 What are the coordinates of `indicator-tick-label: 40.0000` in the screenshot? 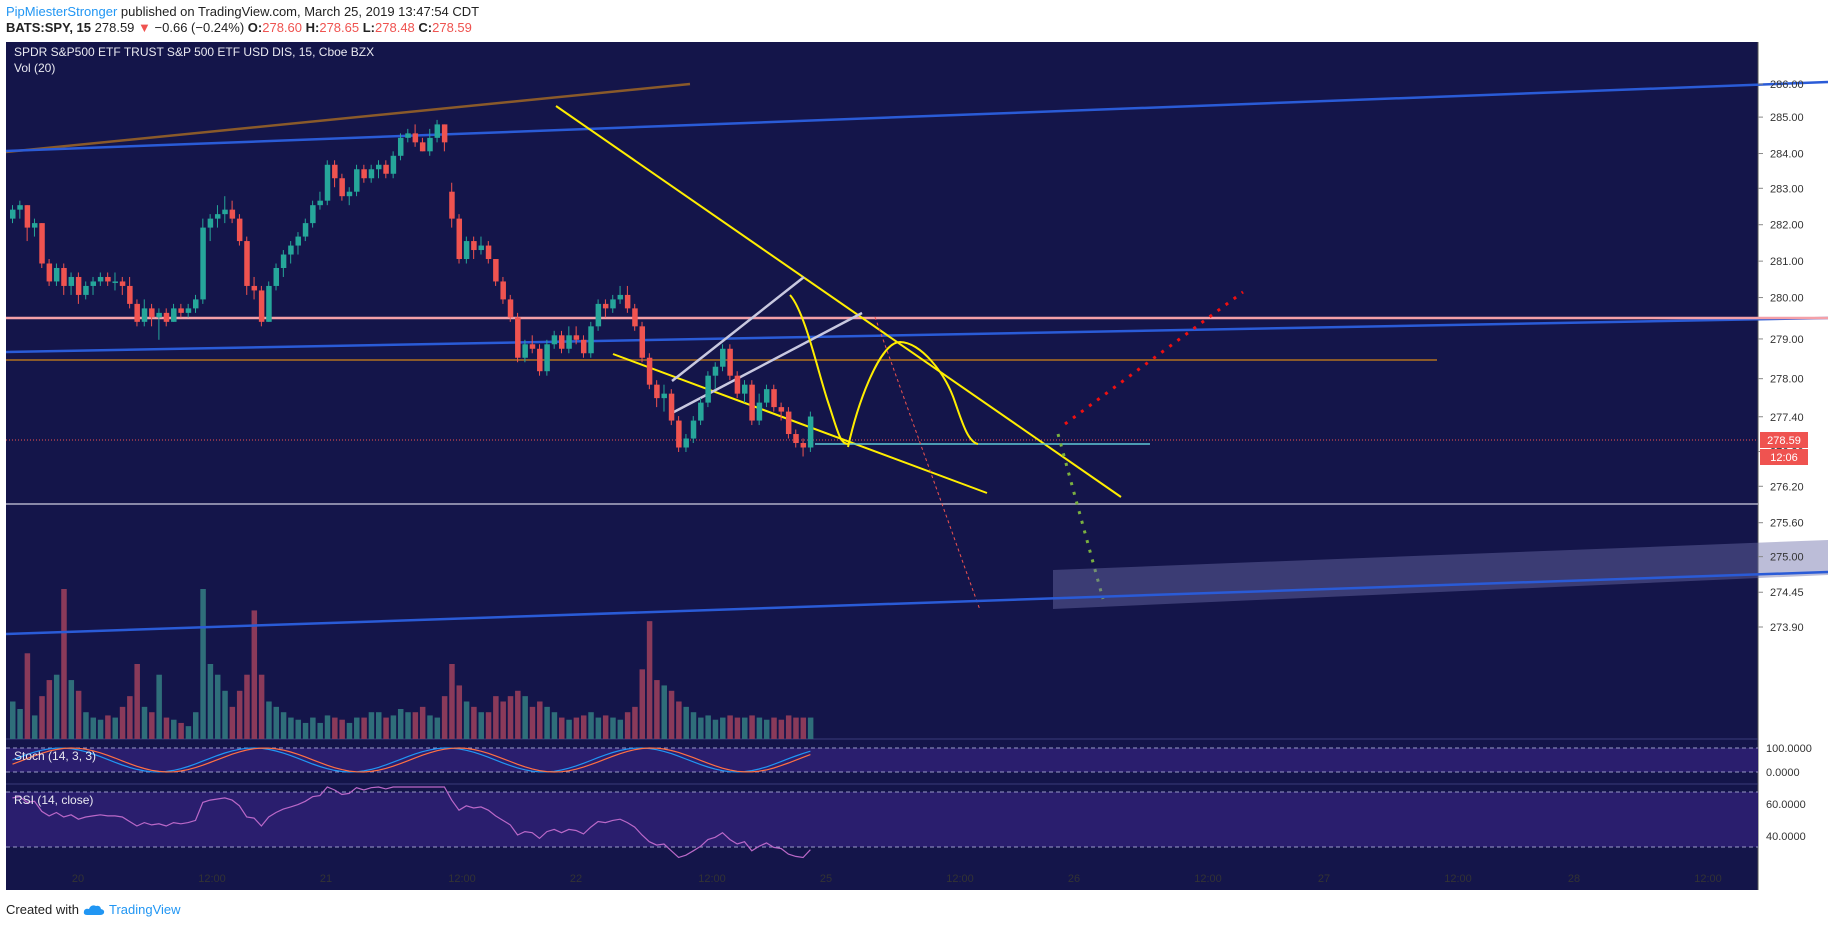 It's located at (1786, 837).